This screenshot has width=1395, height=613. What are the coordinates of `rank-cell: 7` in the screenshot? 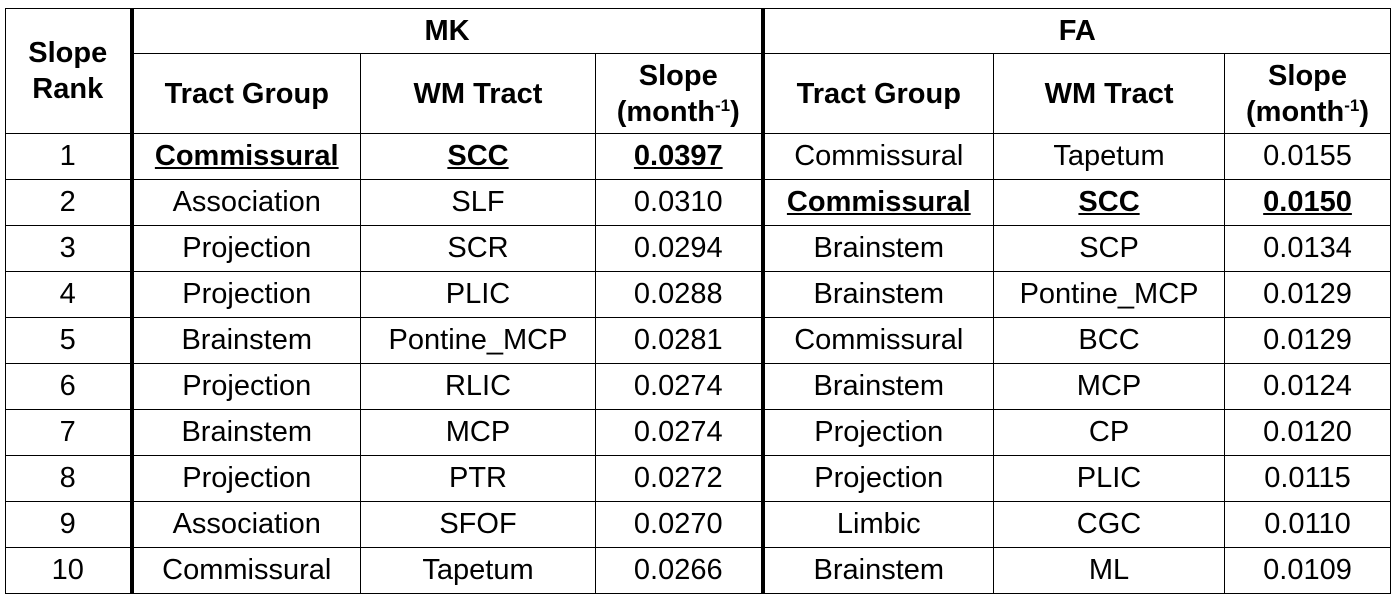 It's located at (68, 432).